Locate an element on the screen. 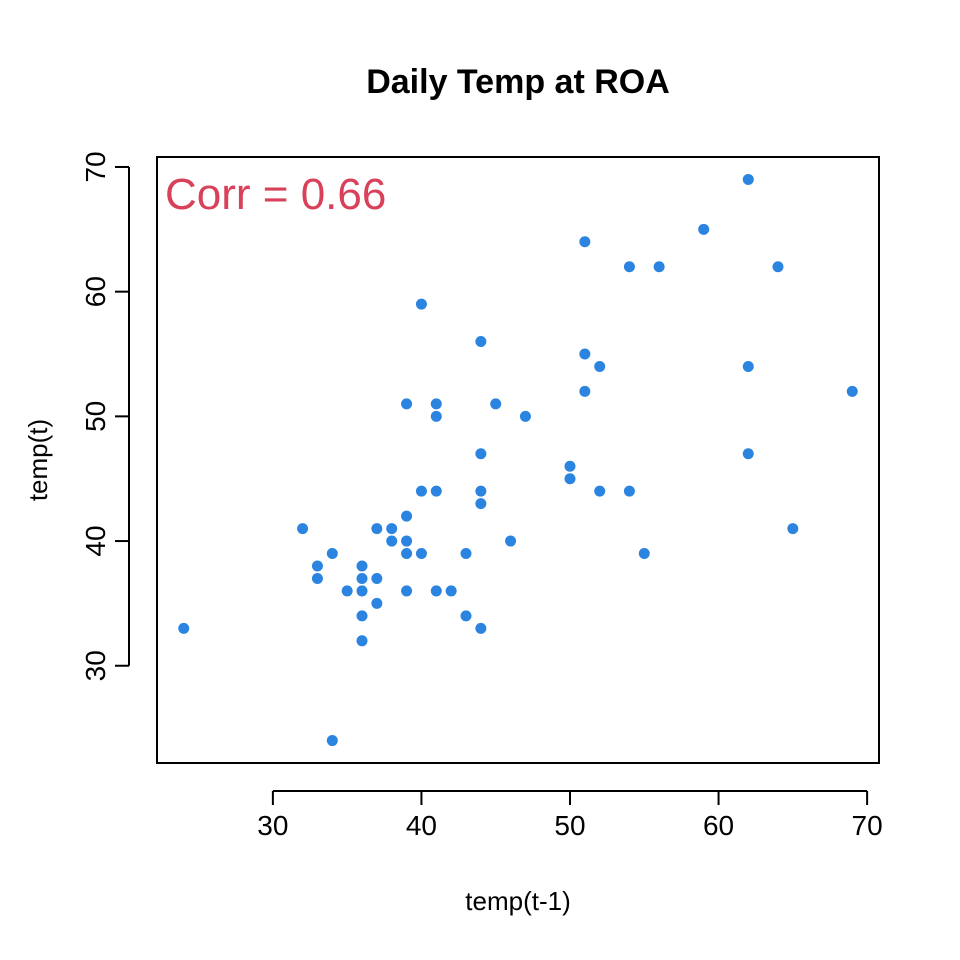  x-axis: 30 40 50 60 70 is located at coordinates (570, 815).